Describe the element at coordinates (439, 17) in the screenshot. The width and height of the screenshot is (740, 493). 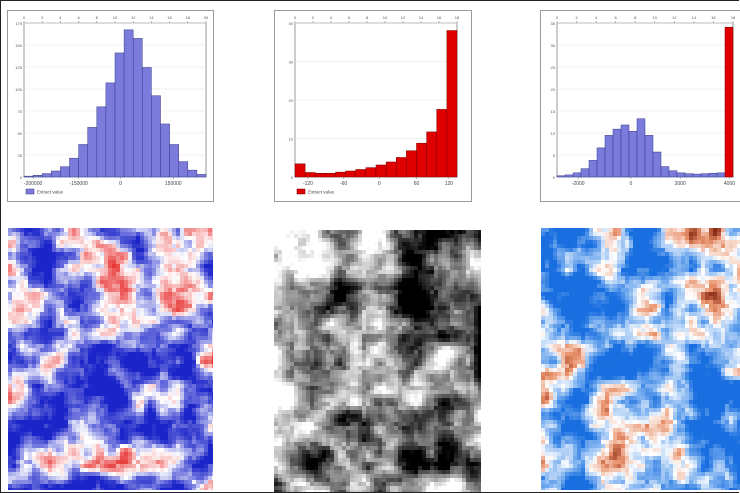
I see `top-tick-label: 16` at that location.